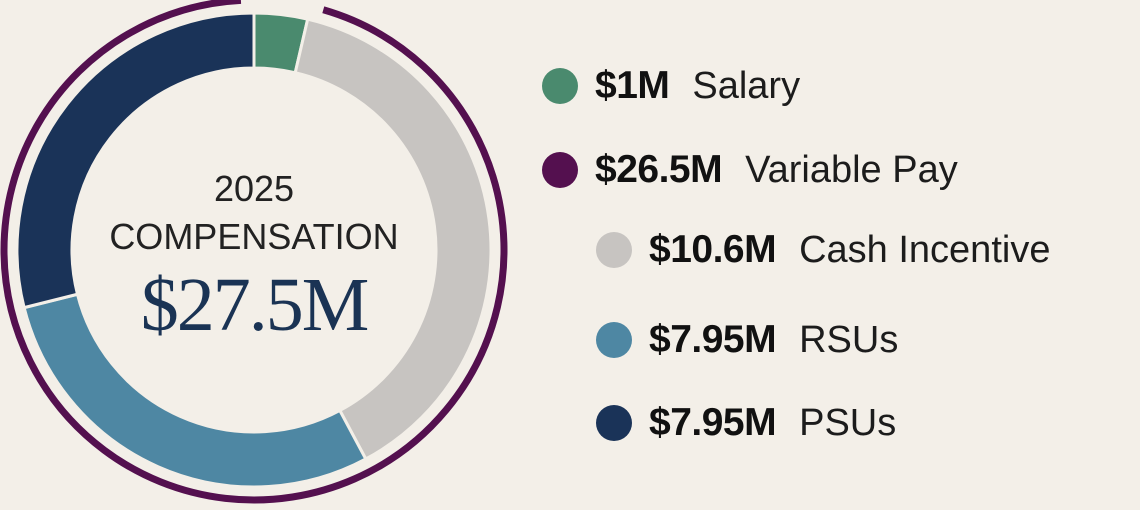 This screenshot has width=1140, height=510. I want to click on legend-amount-rsus: $7.95M, so click(713, 339).